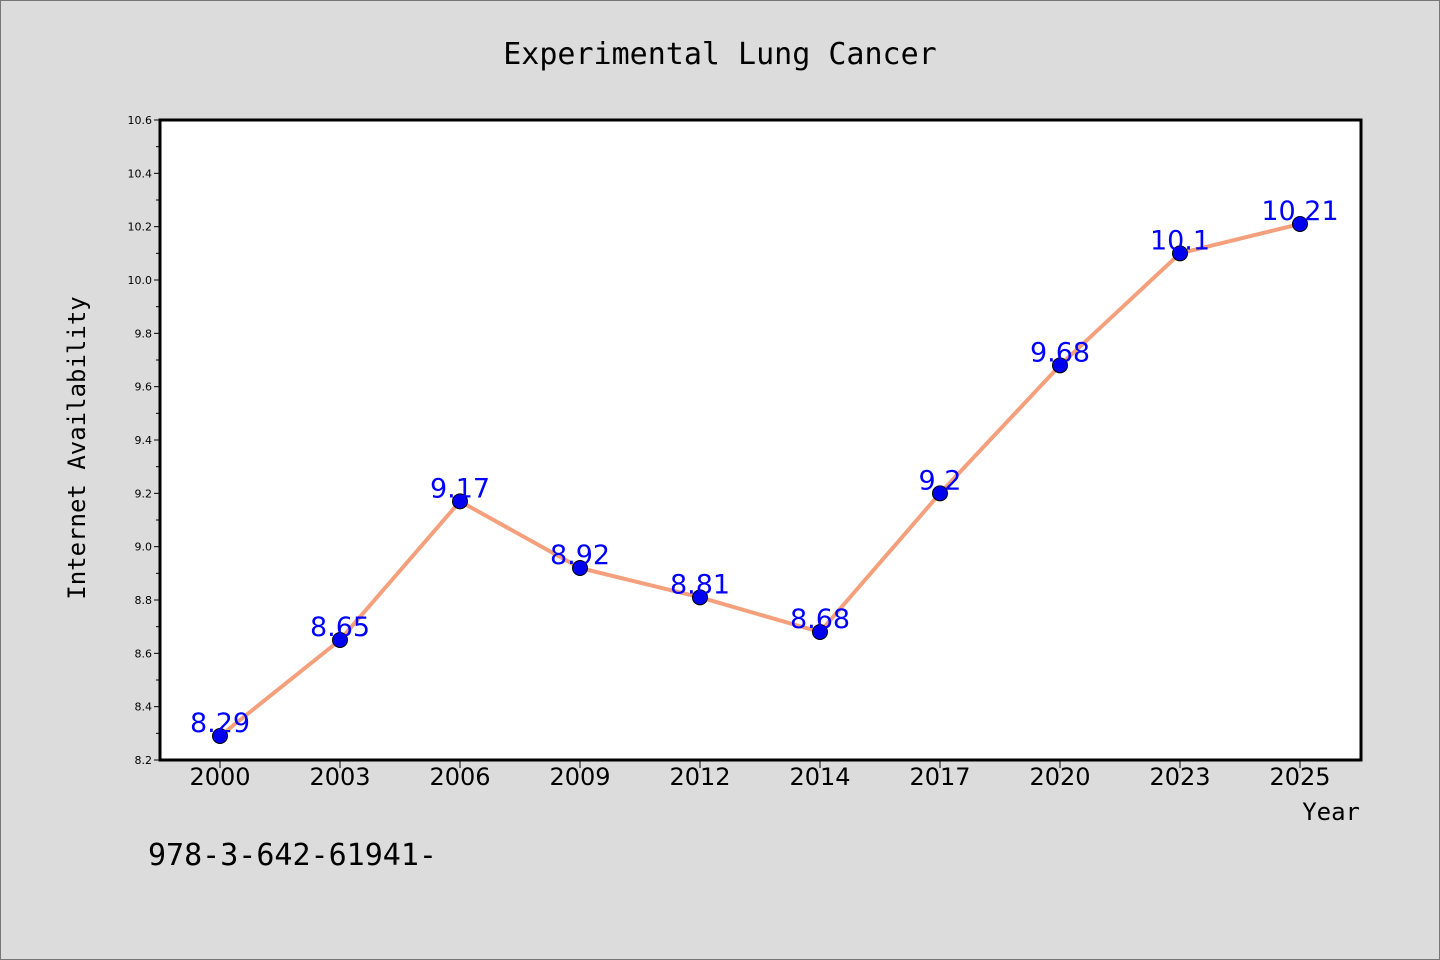  I want to click on y-tick-label: 9.4, so click(144, 440).